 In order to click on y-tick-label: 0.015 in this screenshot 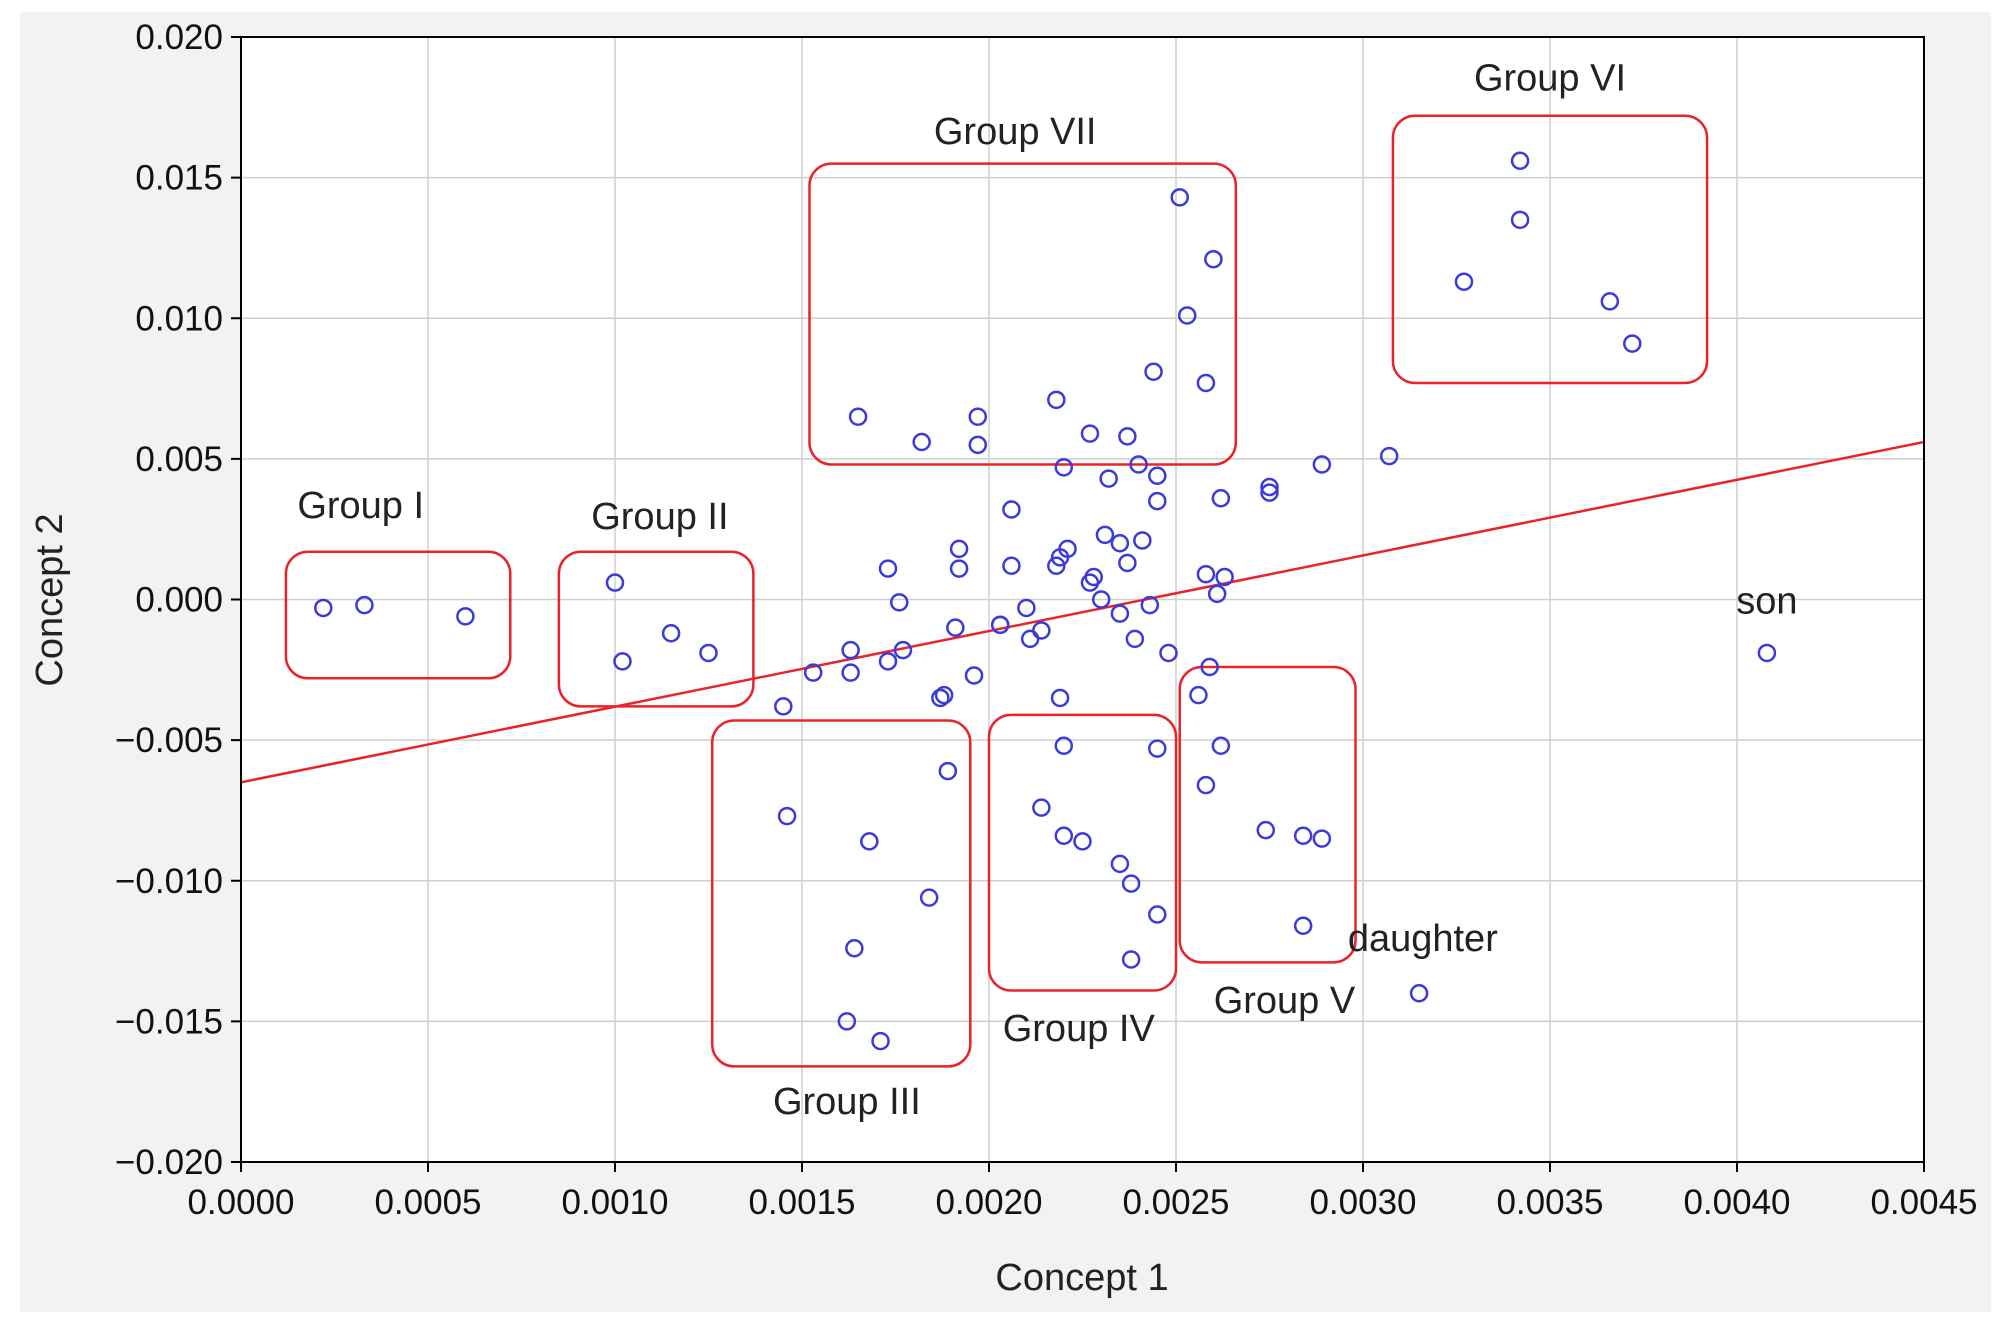, I will do `click(179, 178)`.